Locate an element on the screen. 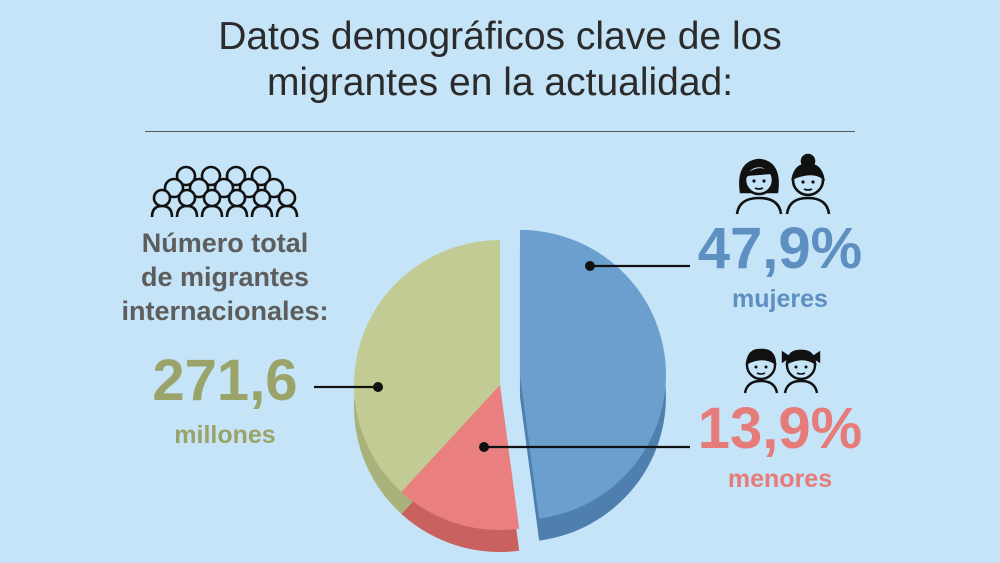 The image size is (1000, 563). chart-title-line-1: Datos demográficos clave de los is located at coordinates (500, 36).